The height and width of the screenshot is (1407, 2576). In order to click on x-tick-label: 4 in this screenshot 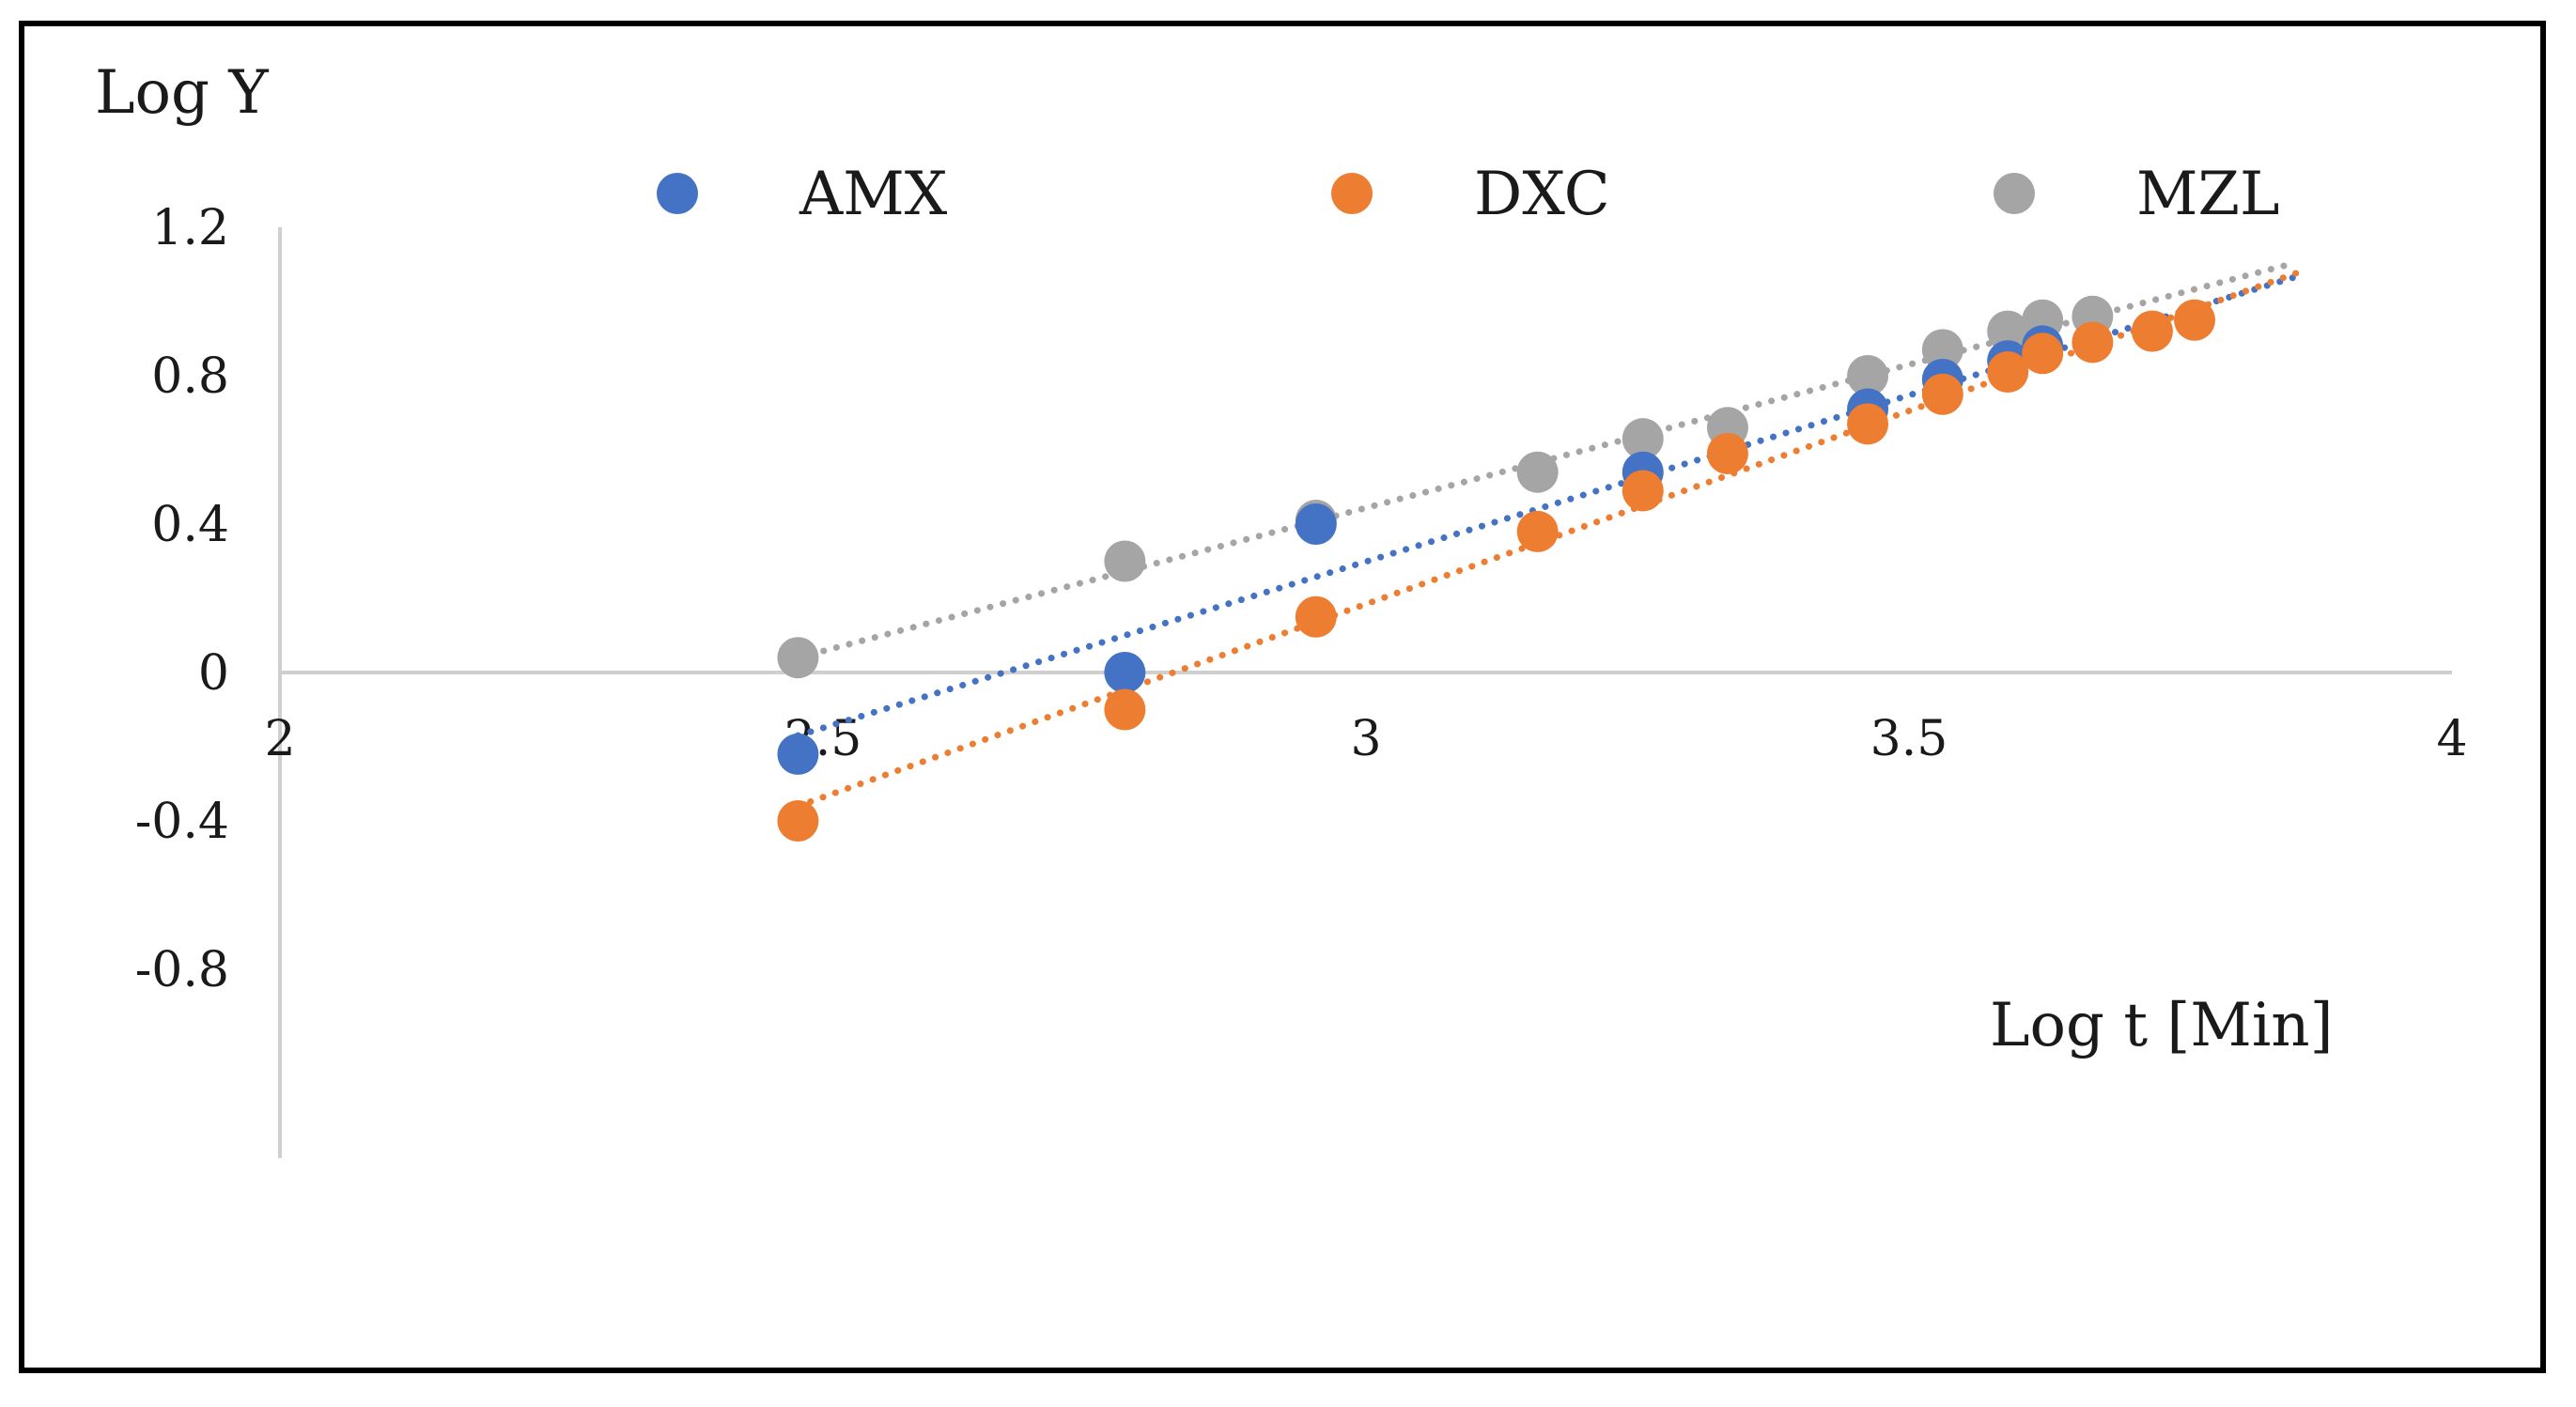, I will do `click(2452, 739)`.